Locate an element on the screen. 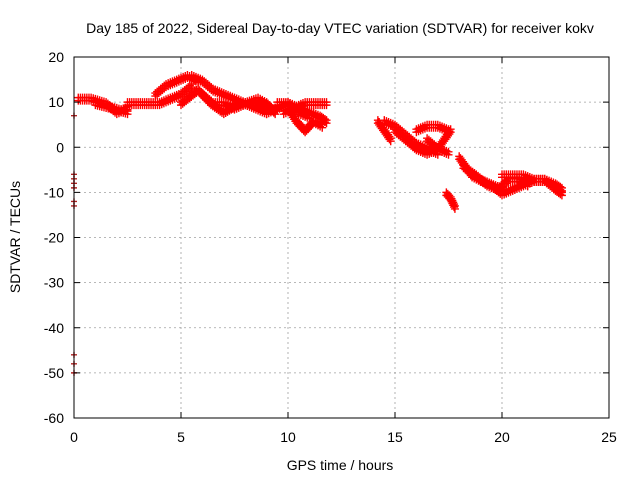  y-tick-label: 20 is located at coordinates (56, 57).